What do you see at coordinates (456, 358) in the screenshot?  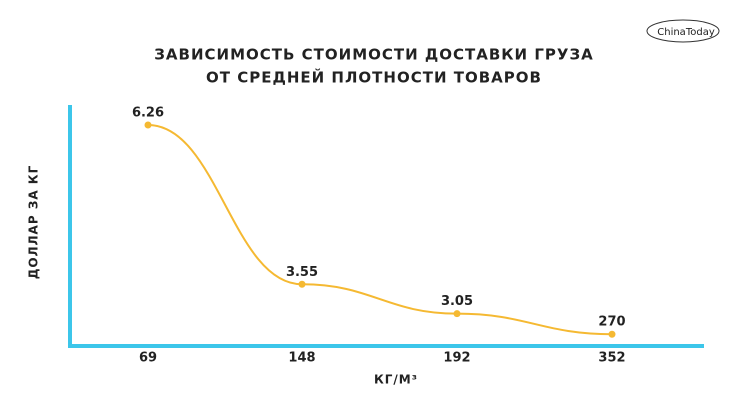 I see `x-tick-label: 192` at bounding box center [456, 358].